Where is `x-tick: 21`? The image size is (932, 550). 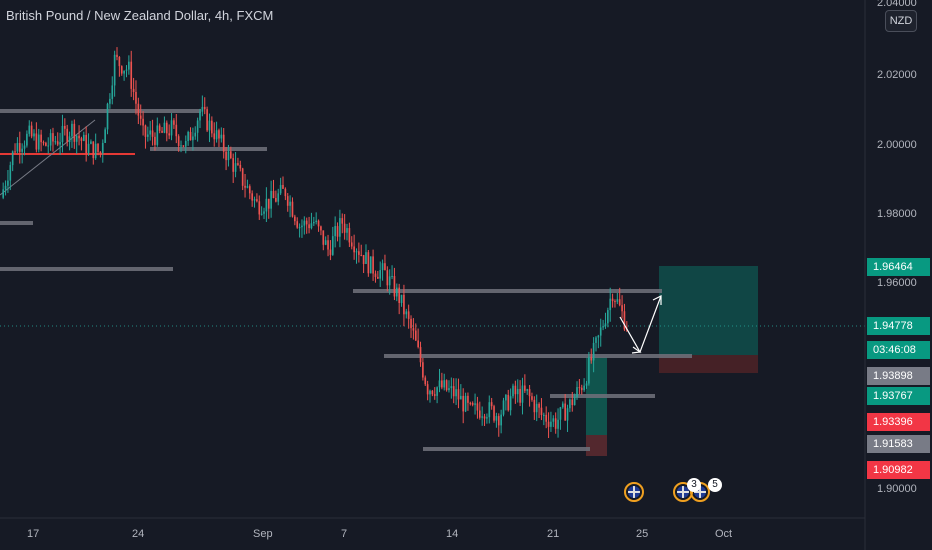 x-tick: 21 is located at coordinates (553, 534).